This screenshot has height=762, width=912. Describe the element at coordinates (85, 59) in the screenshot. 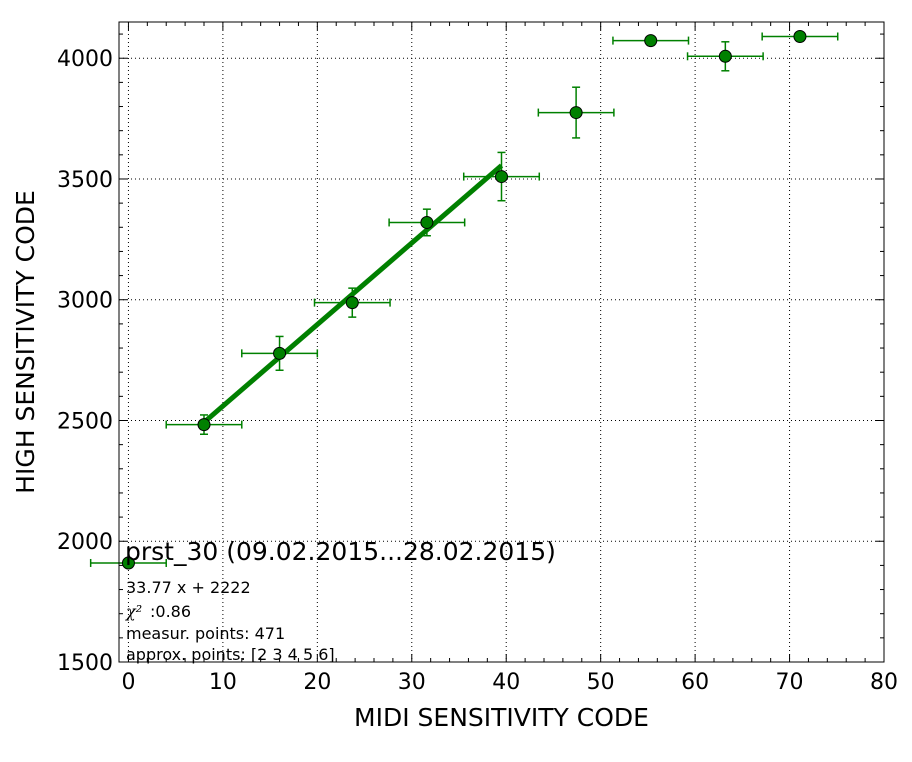

I see `y-tick-label: 4000` at that location.